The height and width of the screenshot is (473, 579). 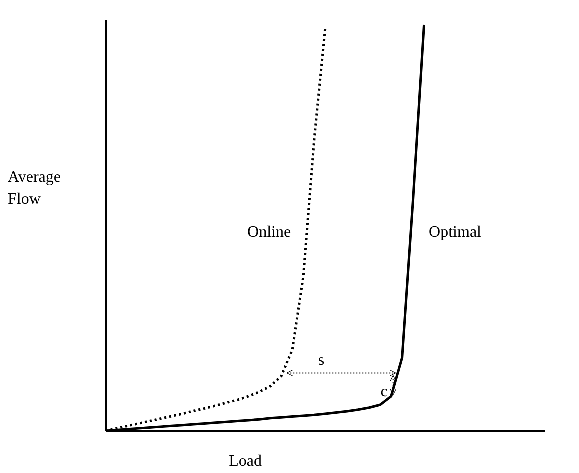 What do you see at coordinates (245, 461) in the screenshot?
I see `x-axis-title: Load` at bounding box center [245, 461].